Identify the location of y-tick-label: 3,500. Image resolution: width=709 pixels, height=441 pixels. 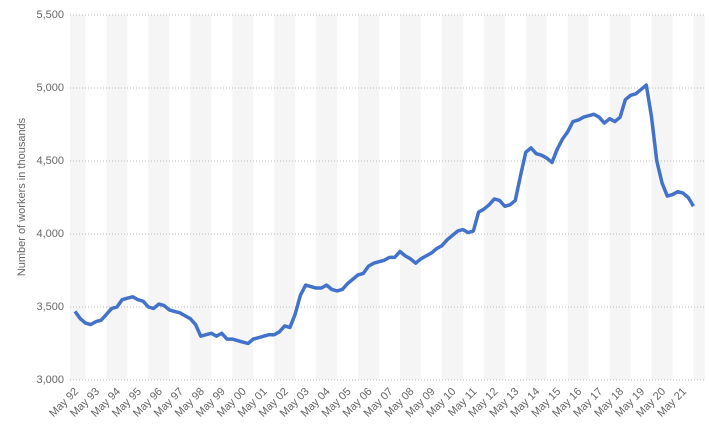
(50, 307).